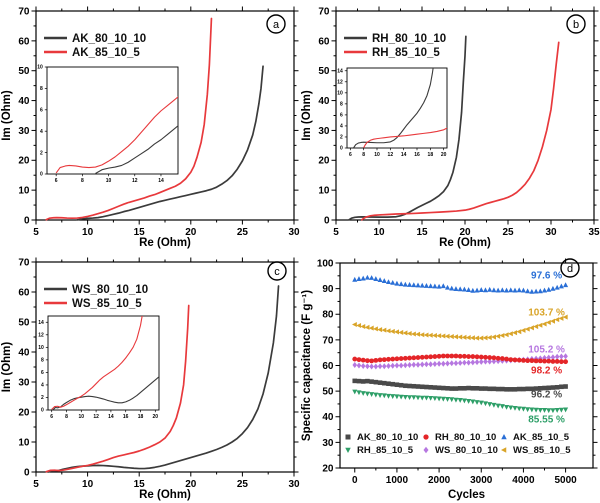 Image resolution: width=600 pixels, height=503 pixels. I want to click on svg-text: a, so click(276, 25).